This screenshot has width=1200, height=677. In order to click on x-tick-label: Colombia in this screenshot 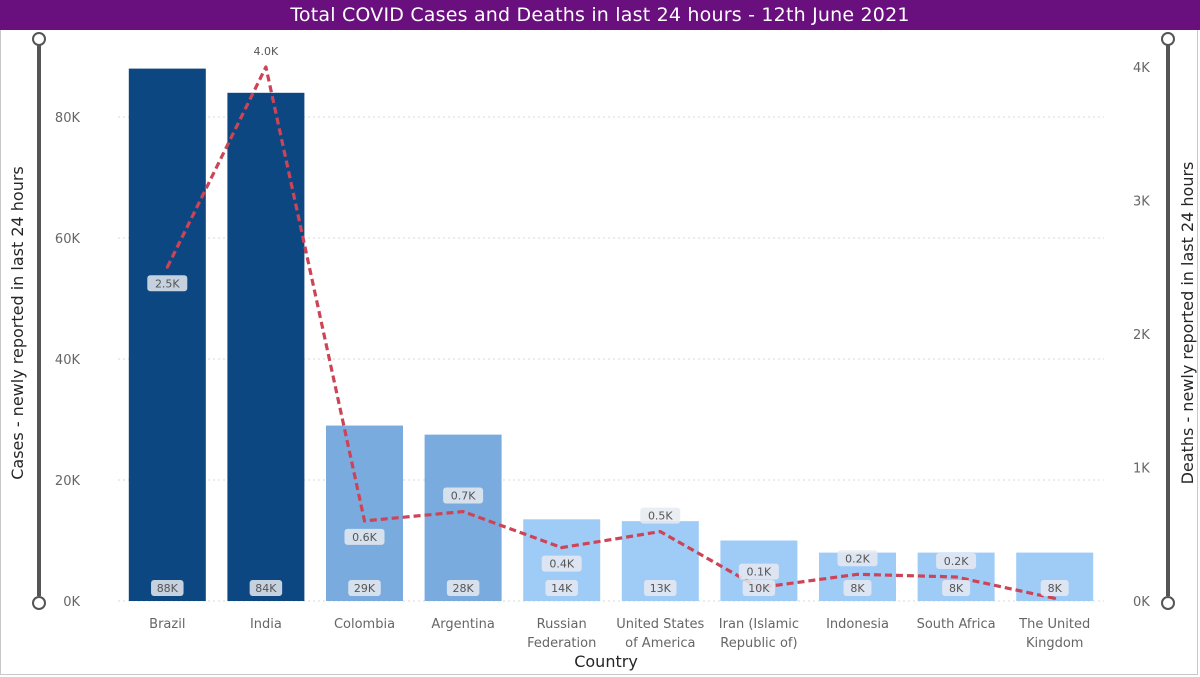, I will do `click(364, 624)`.